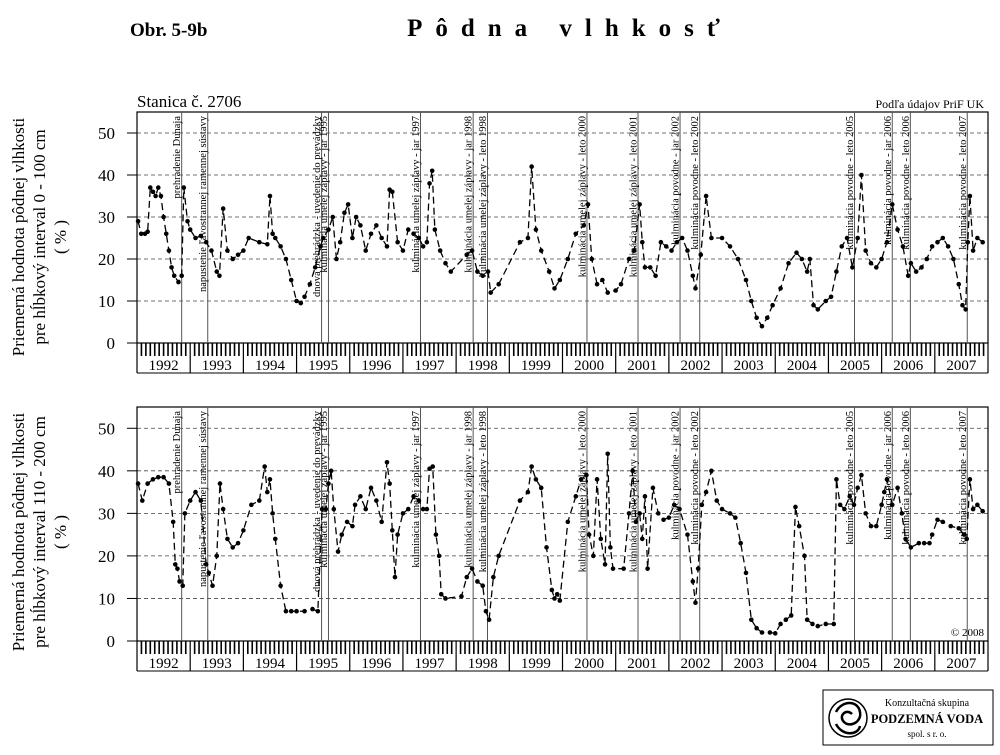 The width and height of the screenshot is (1000, 755). I want to click on event-label: kulminácia umelej záplavy - jar 1995, so click(324, 194).